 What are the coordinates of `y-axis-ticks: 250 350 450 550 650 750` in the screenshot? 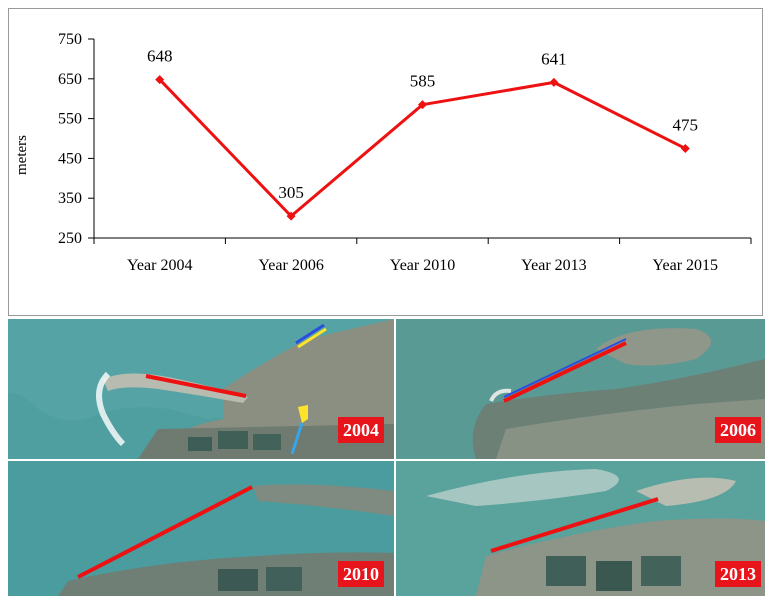 It's located at (76, 139).